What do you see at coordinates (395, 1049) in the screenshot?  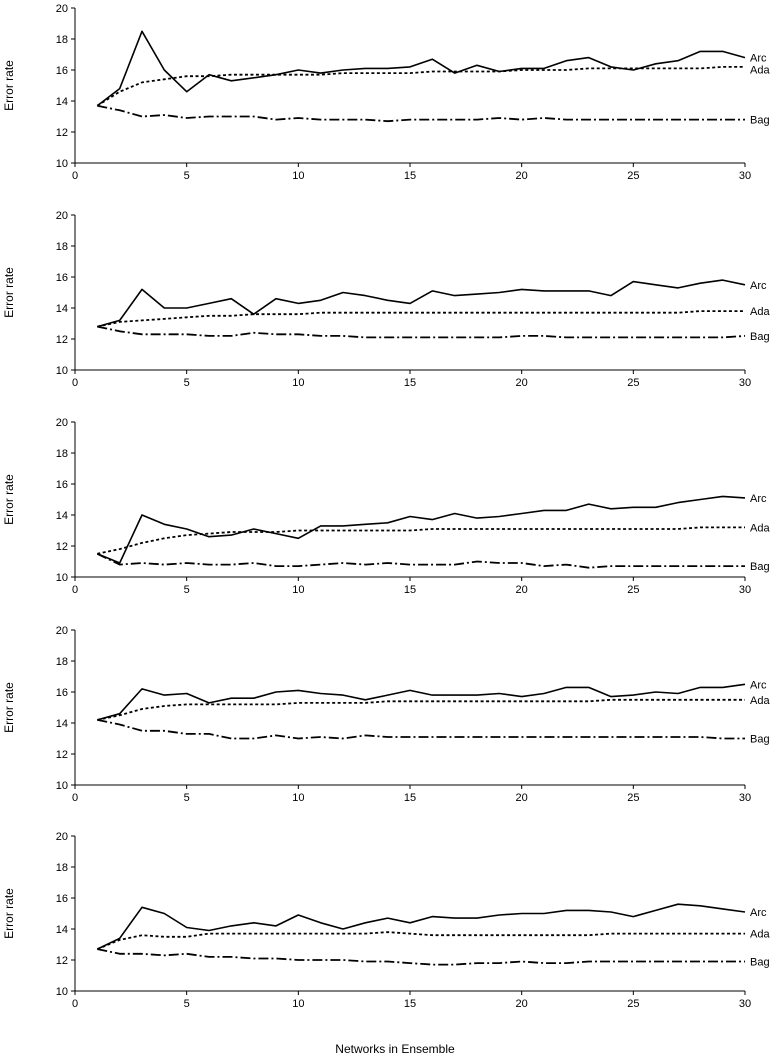 I see `x-axis-label: Networks in Ensemble` at bounding box center [395, 1049].